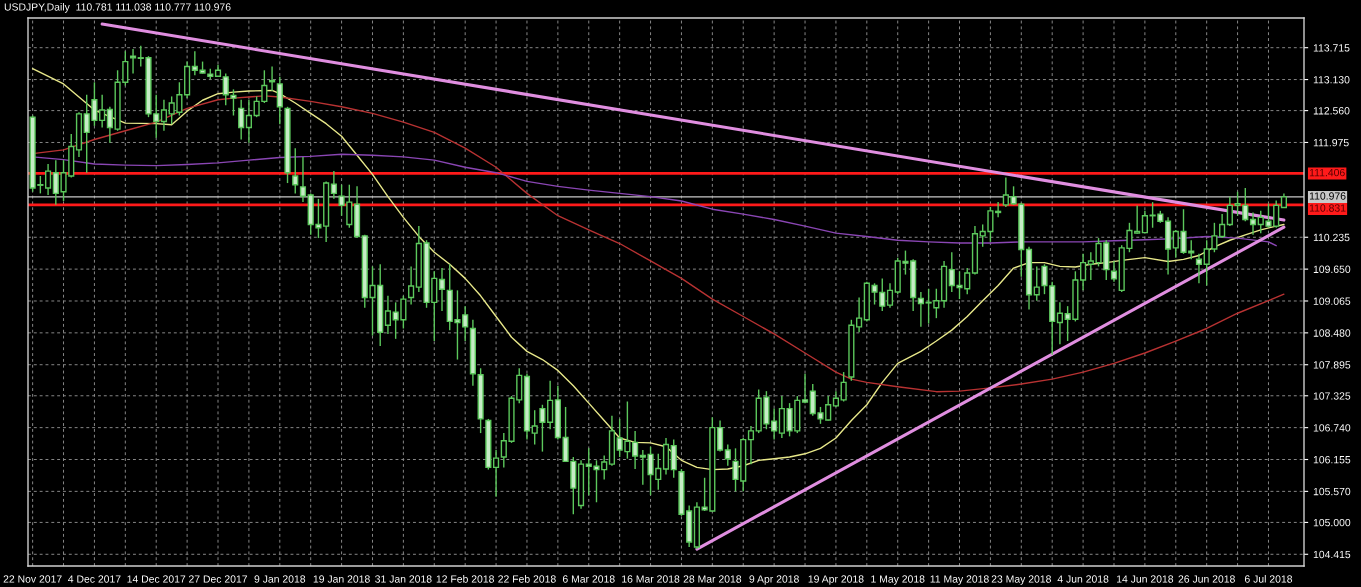  What do you see at coordinates (1332, 333) in the screenshot?
I see `y-tick-label: 108.480` at bounding box center [1332, 333].